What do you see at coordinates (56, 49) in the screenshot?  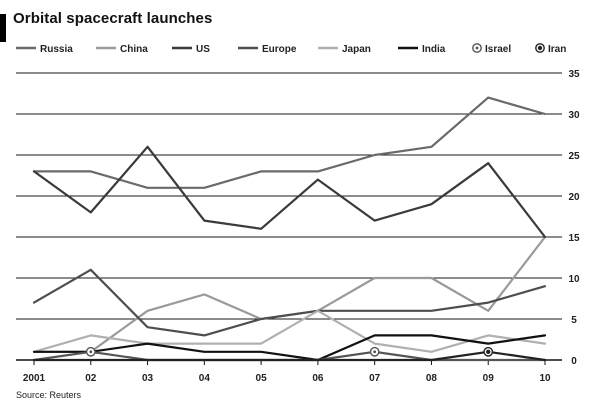 I see `legend-label-russia: Russia` at bounding box center [56, 49].